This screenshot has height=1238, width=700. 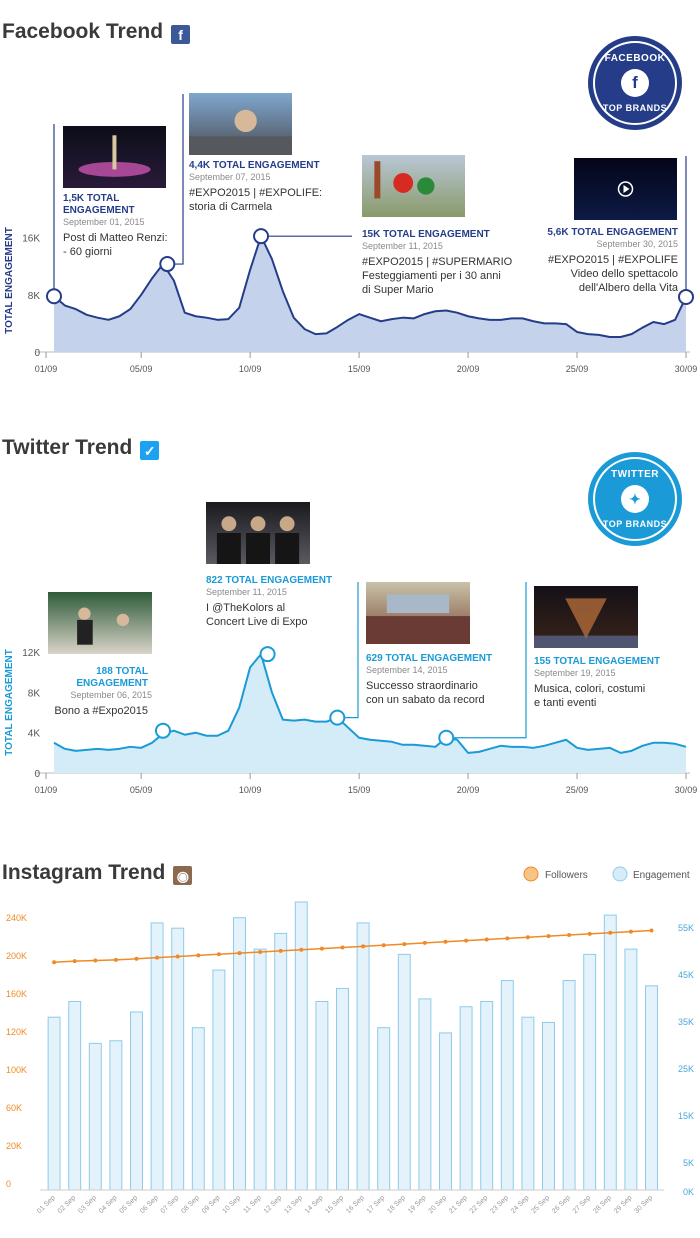 What do you see at coordinates (418, 613) in the screenshot?
I see `photo-crowd-pavilion` at bounding box center [418, 613].